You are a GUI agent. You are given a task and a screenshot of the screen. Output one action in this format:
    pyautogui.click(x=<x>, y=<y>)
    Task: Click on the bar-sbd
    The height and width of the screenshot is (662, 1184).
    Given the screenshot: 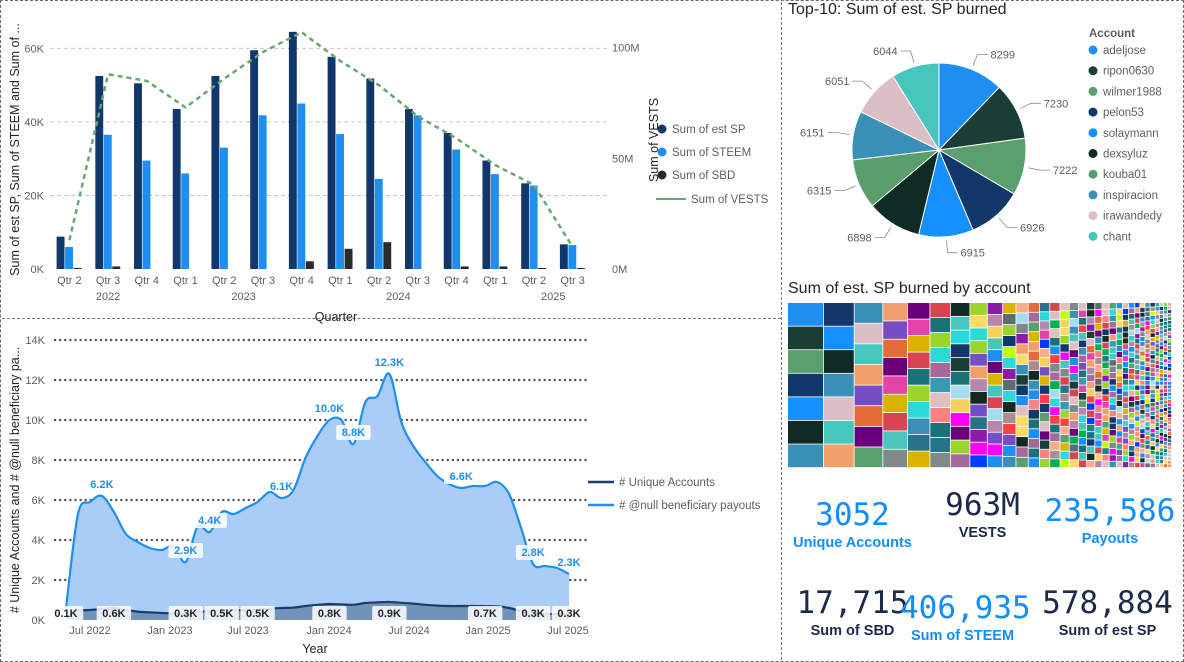 What is the action you would take?
    pyautogui.click(x=503, y=267)
    